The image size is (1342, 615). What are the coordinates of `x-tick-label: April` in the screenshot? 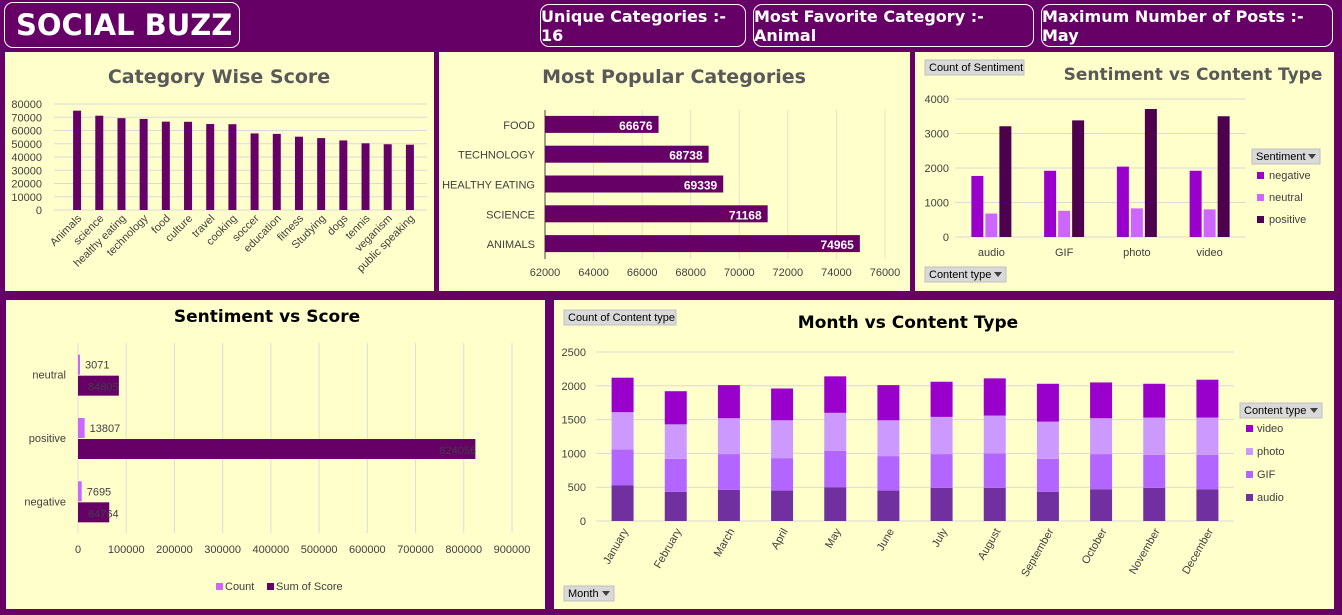 It's located at (779, 539).